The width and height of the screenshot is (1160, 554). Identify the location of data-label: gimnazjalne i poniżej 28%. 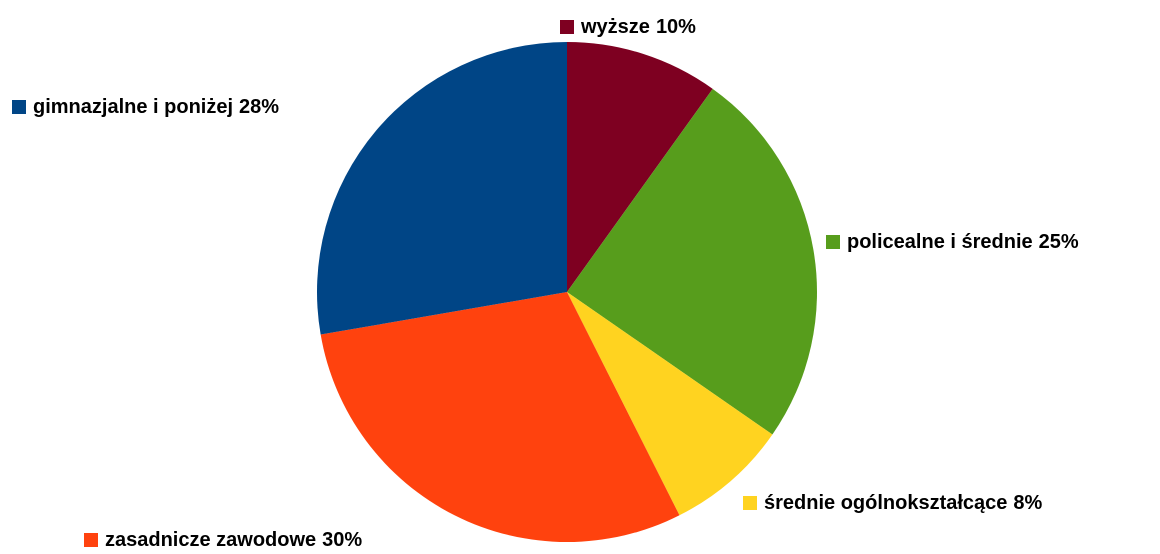
(156, 107).